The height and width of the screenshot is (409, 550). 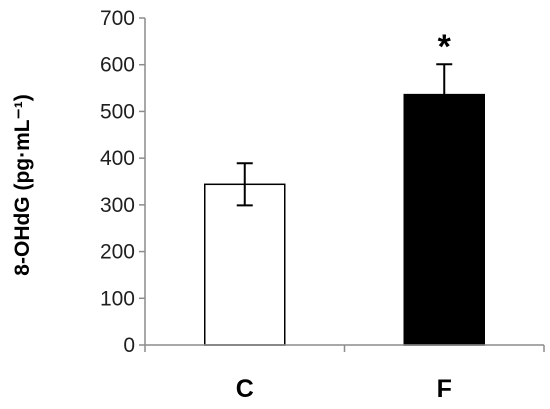 What do you see at coordinates (444, 219) in the screenshot?
I see `bar-f` at bounding box center [444, 219].